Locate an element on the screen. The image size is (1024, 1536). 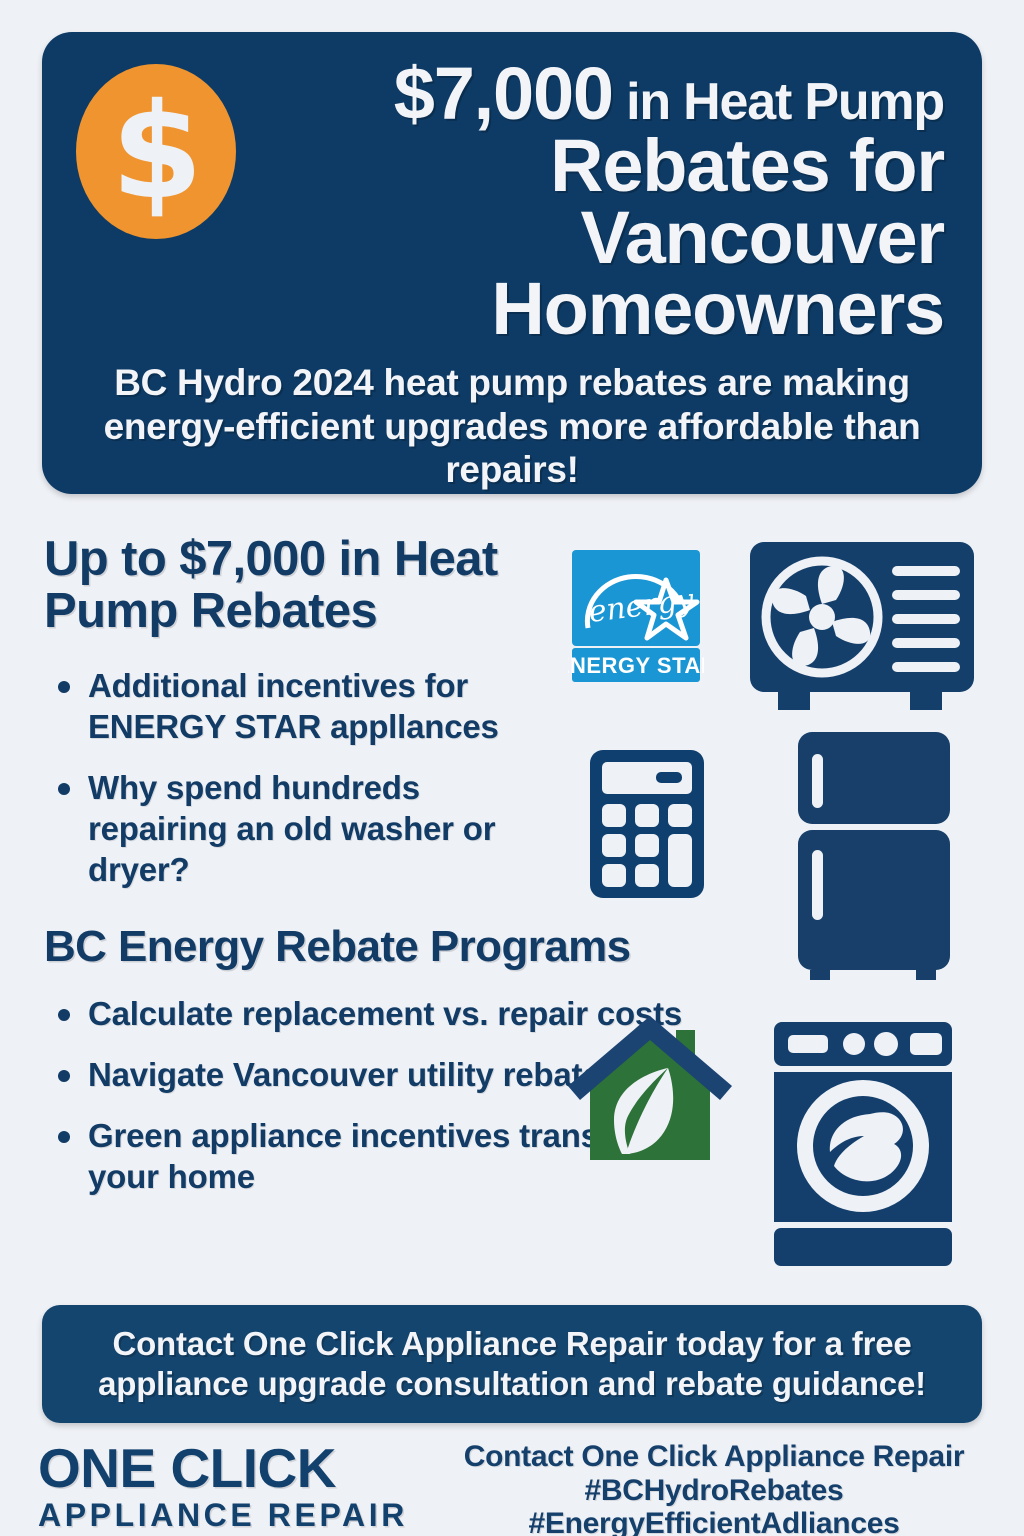
refrigerator-icon is located at coordinates (874, 856).